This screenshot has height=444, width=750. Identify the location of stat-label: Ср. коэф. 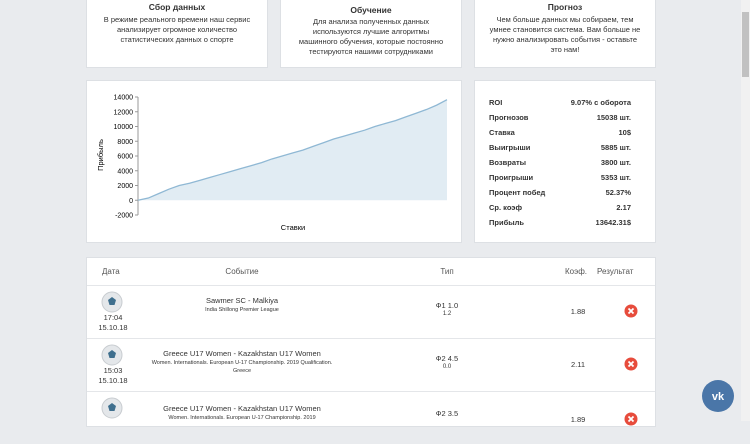
(506, 207).